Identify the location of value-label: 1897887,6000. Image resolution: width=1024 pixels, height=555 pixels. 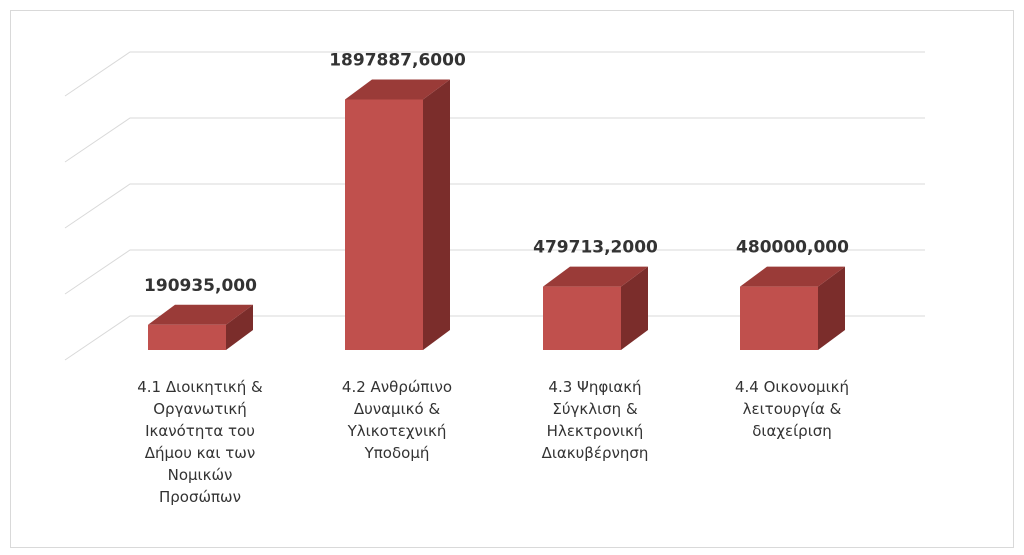
(397, 60).